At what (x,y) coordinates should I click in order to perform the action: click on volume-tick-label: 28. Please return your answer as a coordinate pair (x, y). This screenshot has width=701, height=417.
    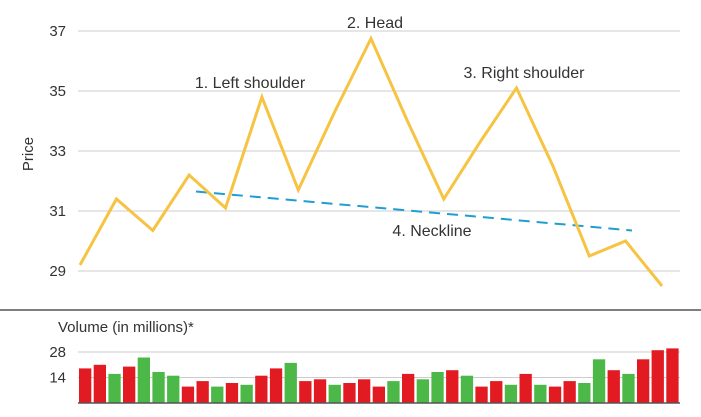
    Looking at the image, I should click on (57, 352).